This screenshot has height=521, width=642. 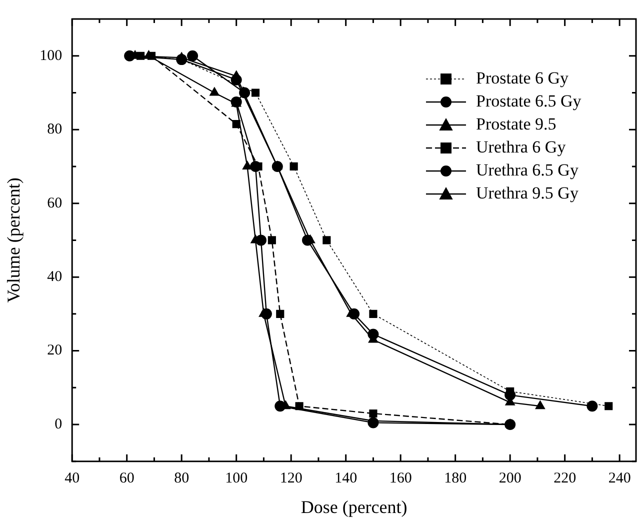 What do you see at coordinates (182, 478) in the screenshot?
I see `x-tick-label: 80` at bounding box center [182, 478].